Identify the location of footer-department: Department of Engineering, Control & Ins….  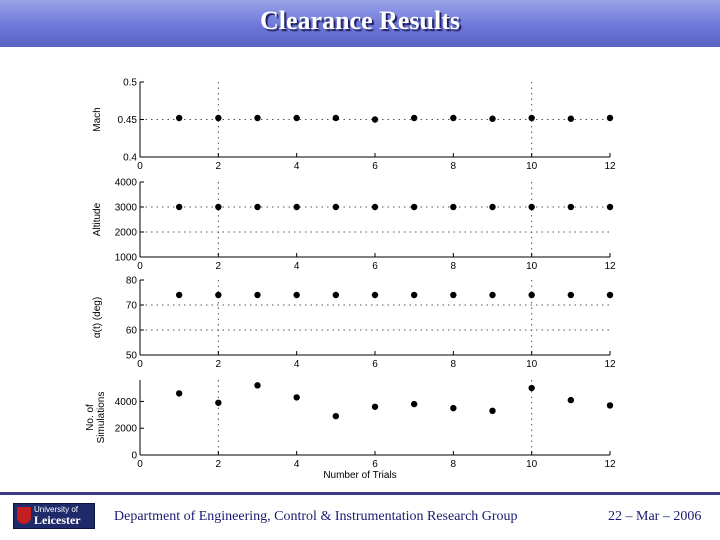
(316, 516).